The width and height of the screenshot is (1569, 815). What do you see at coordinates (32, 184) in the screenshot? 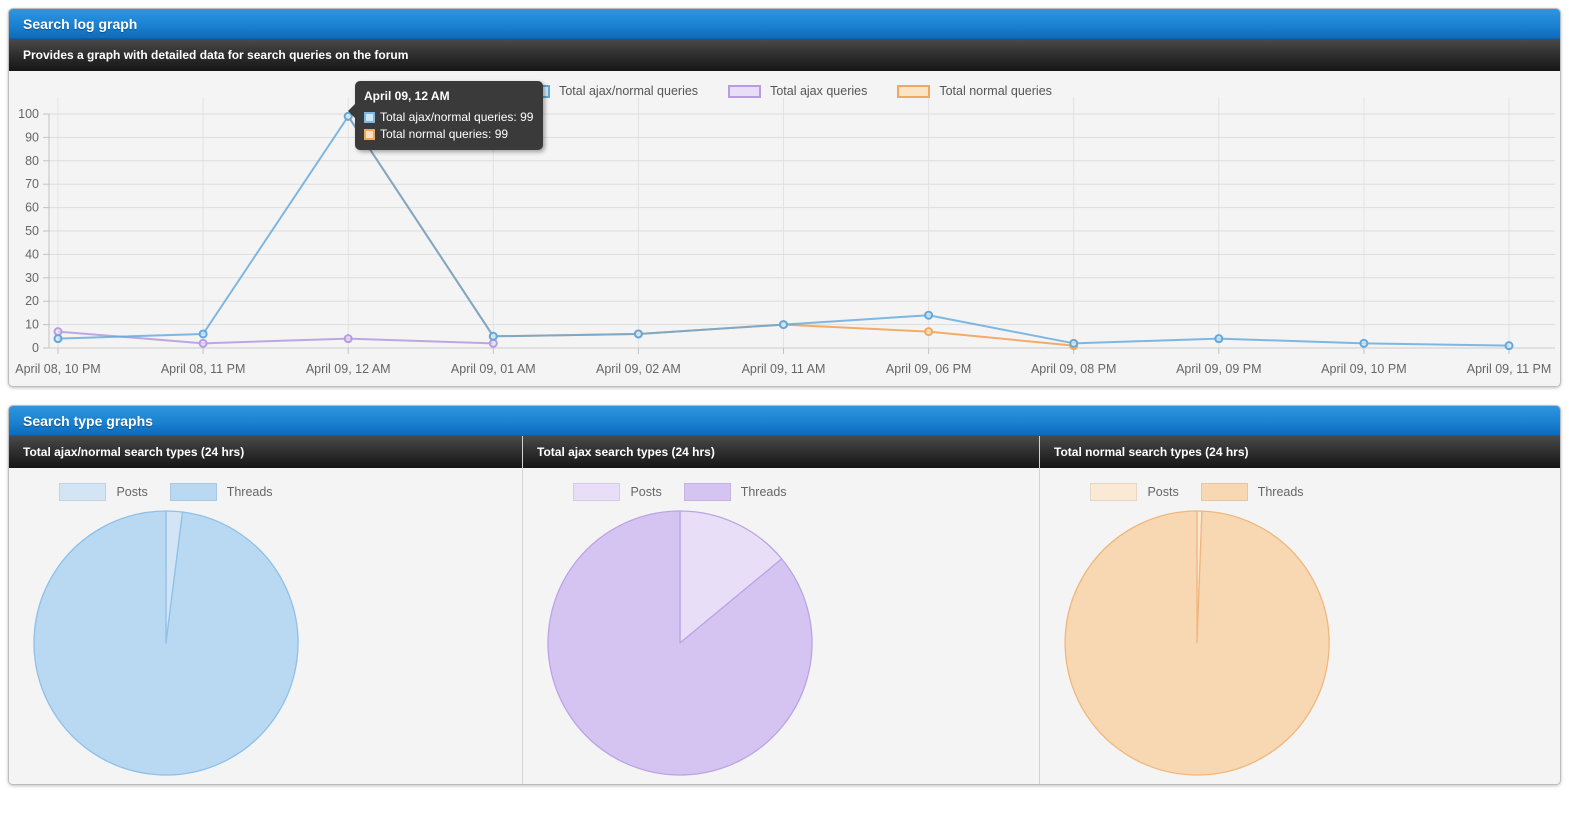
I see `svg-text: 70` at bounding box center [32, 184].